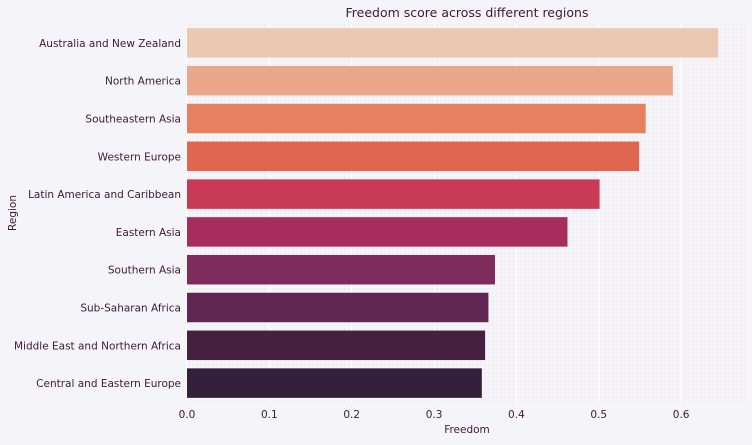 The image size is (752, 445). What do you see at coordinates (143, 82) in the screenshot?
I see `y-tick-label: North America` at bounding box center [143, 82].